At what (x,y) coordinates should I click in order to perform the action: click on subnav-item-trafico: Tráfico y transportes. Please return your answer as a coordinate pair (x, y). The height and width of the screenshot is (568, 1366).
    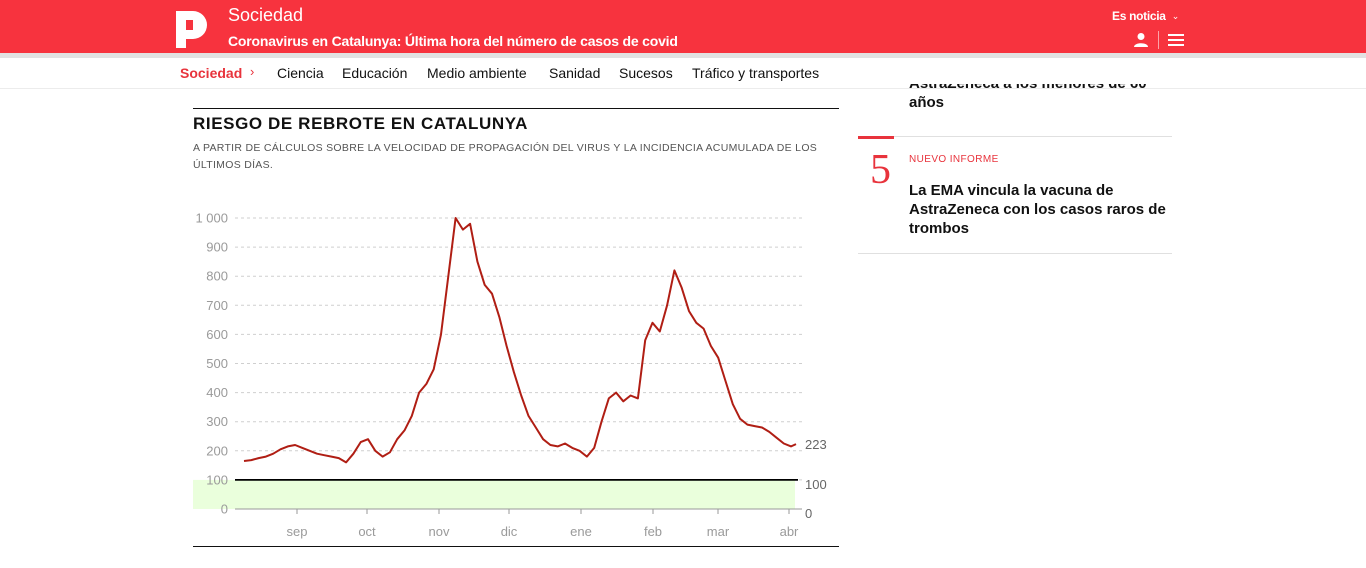
    Looking at the image, I should click on (756, 73).